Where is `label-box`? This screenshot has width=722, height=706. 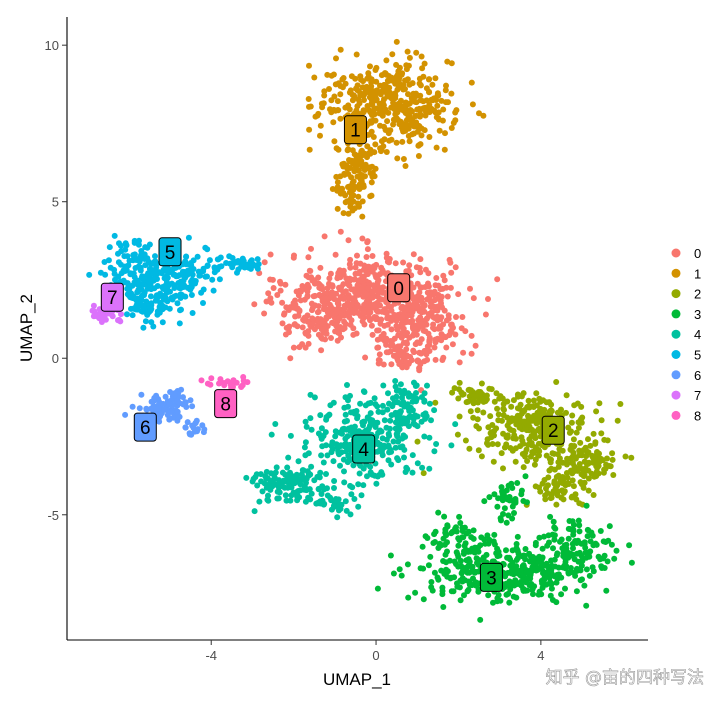 label-box is located at coordinates (553, 430).